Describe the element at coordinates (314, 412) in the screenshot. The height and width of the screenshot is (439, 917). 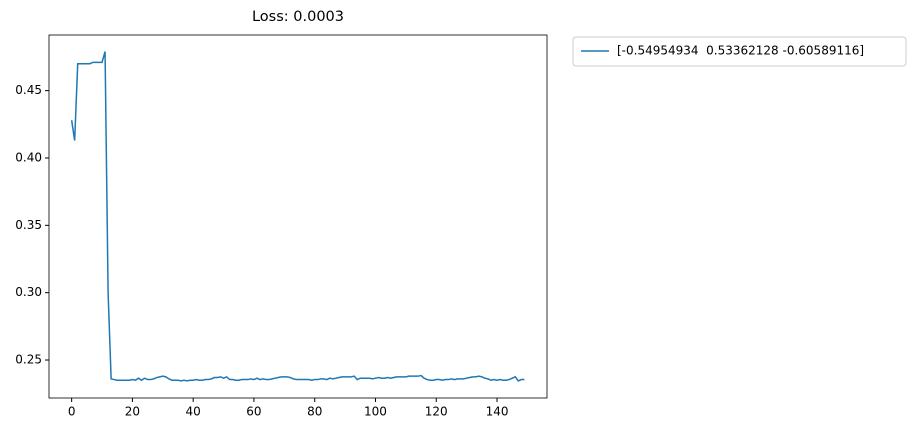
I see `x-tick-label: 80` at that location.